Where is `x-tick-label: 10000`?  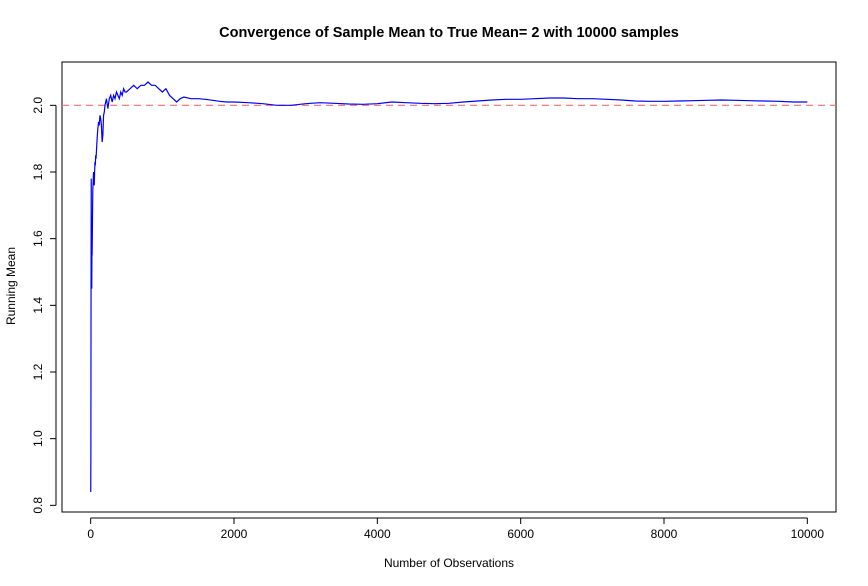 x-tick-label: 10000 is located at coordinates (808, 534).